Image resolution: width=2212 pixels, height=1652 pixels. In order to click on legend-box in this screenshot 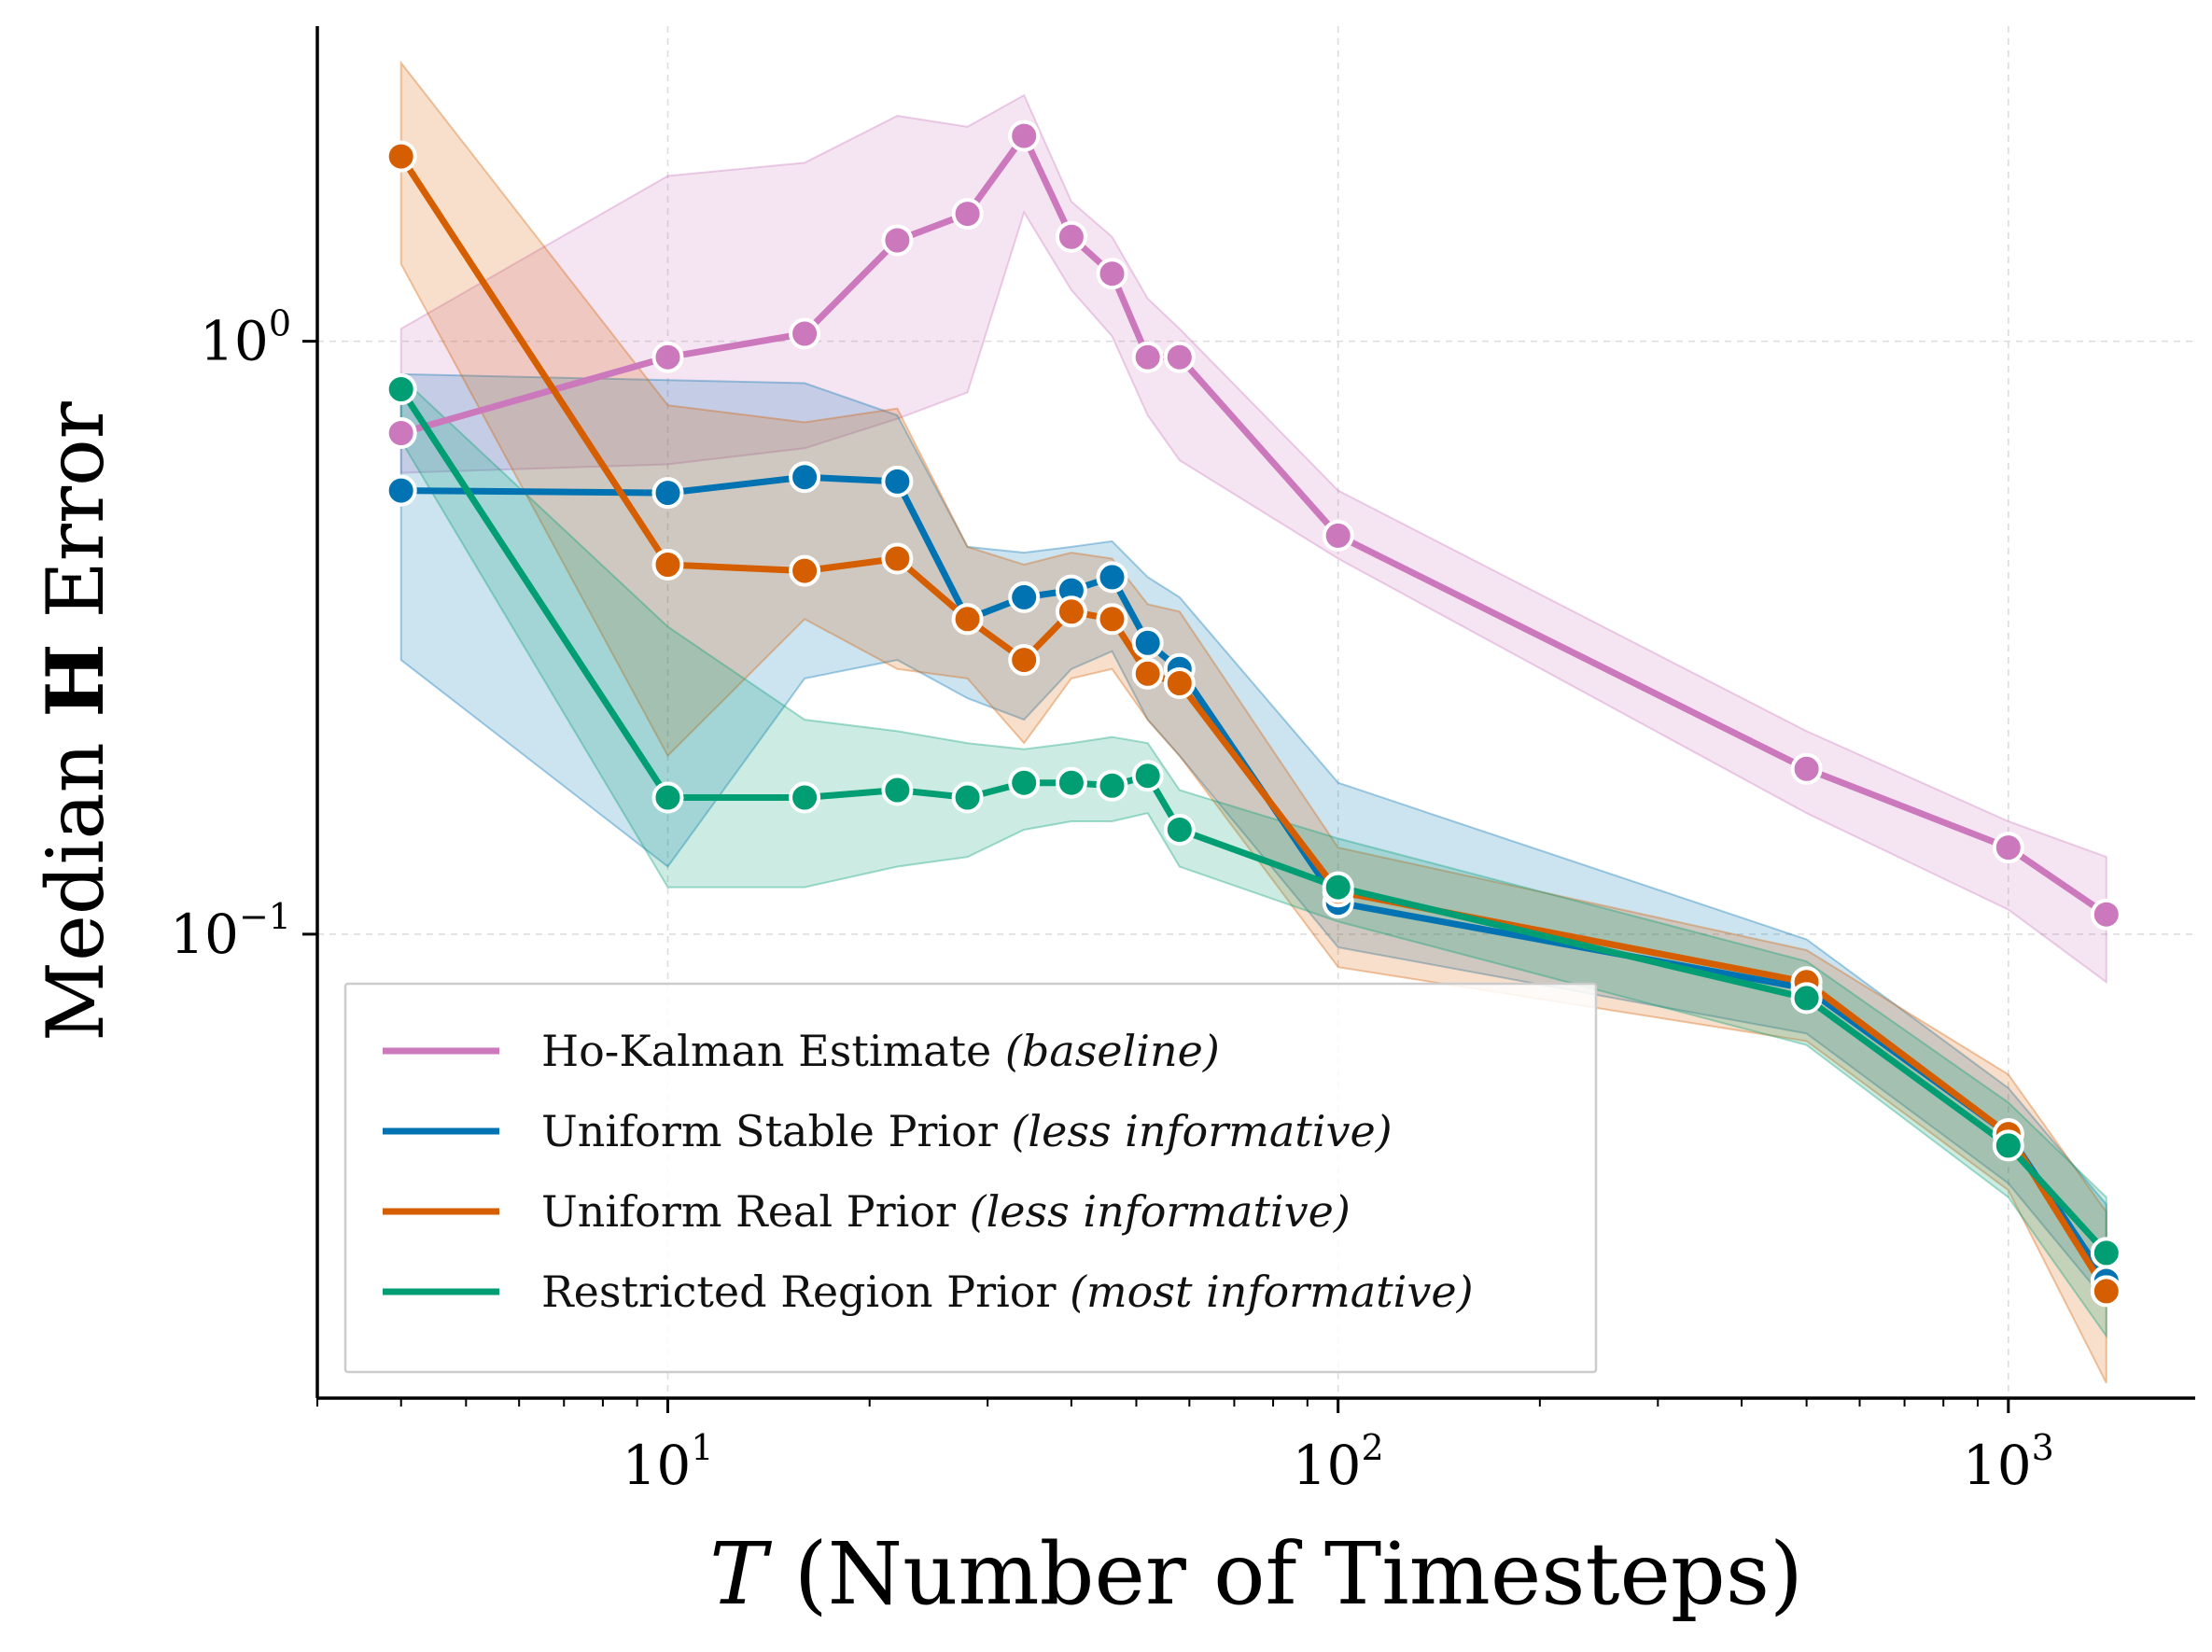, I will do `click(970, 1178)`.